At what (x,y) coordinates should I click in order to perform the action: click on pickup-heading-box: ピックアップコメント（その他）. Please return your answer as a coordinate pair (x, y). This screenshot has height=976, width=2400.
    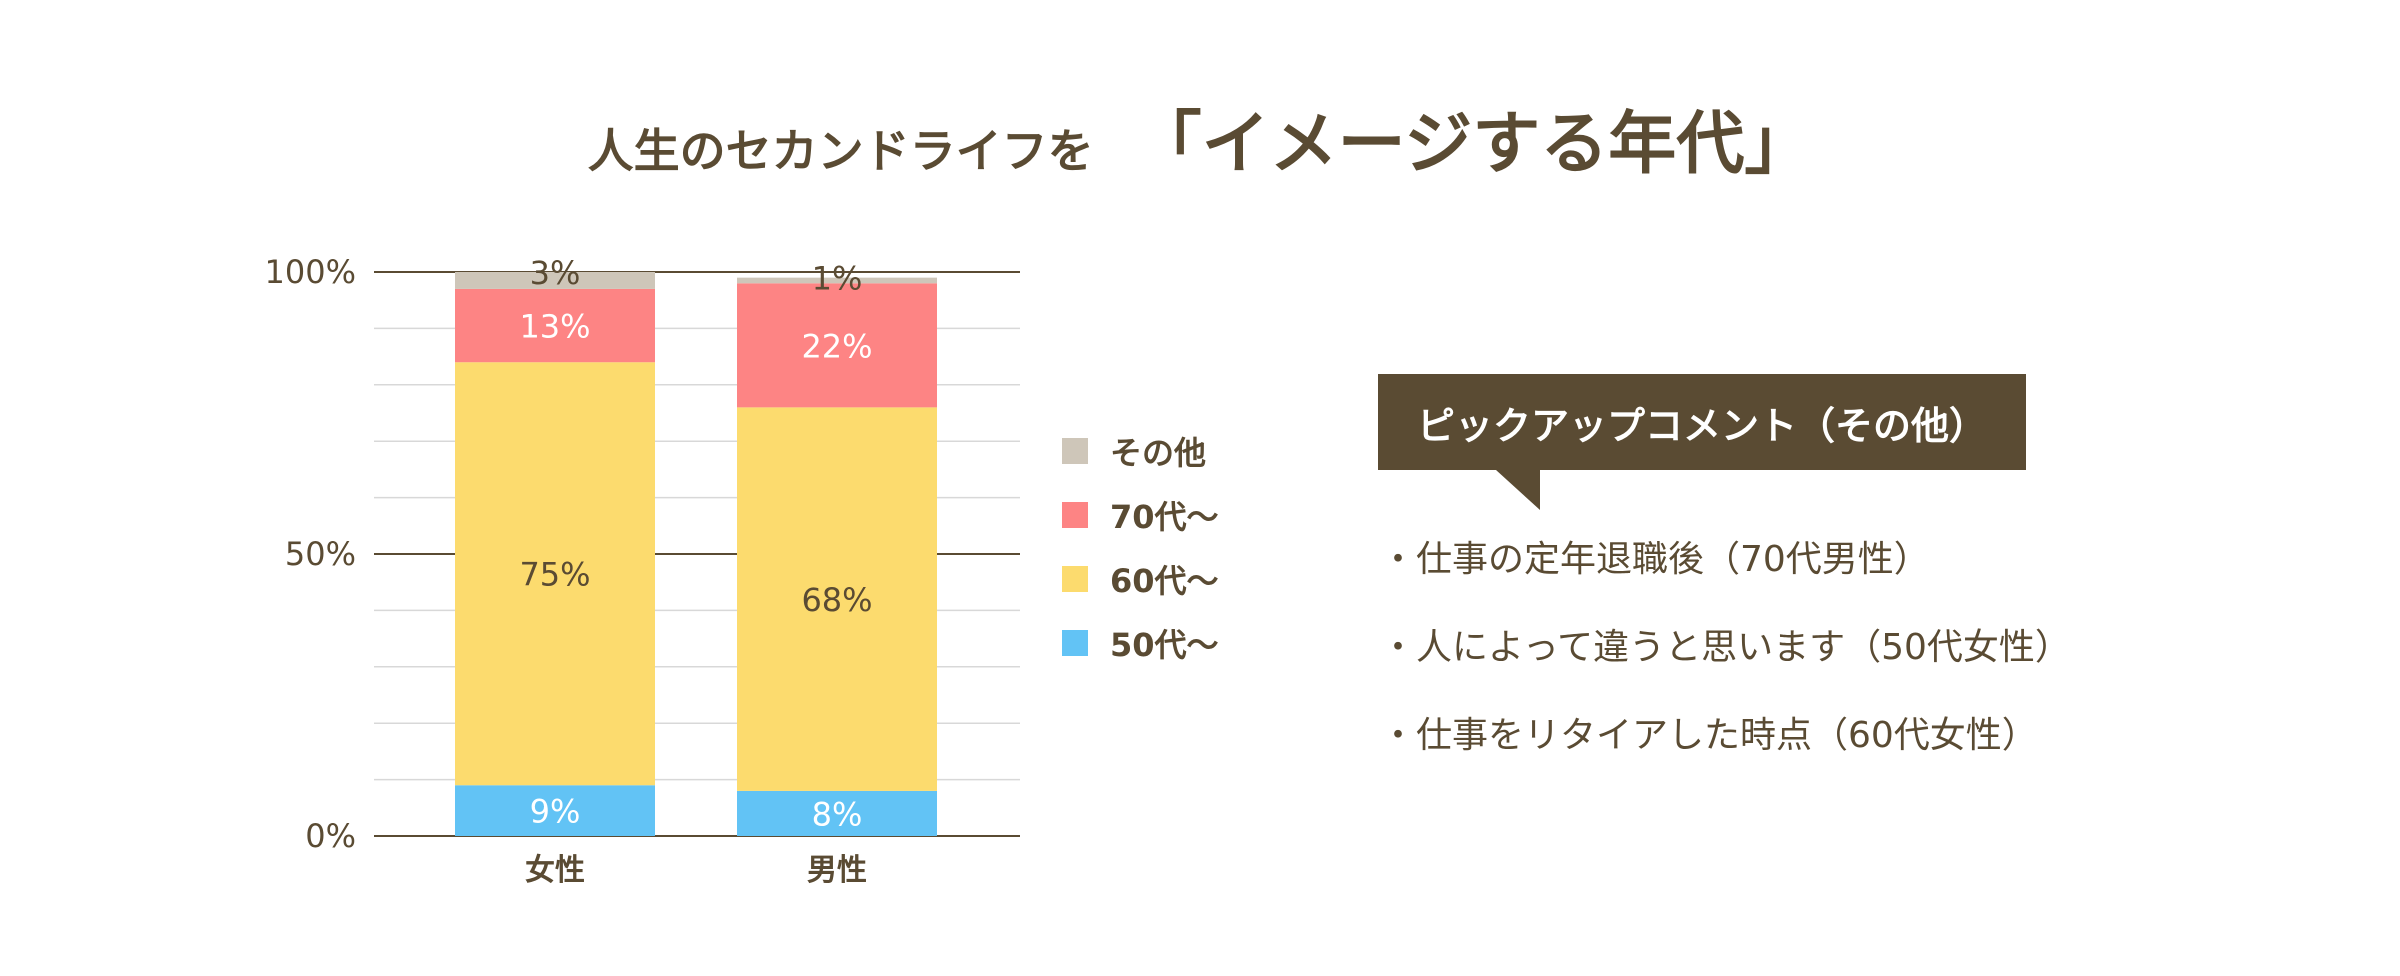
    Looking at the image, I should click on (1702, 422).